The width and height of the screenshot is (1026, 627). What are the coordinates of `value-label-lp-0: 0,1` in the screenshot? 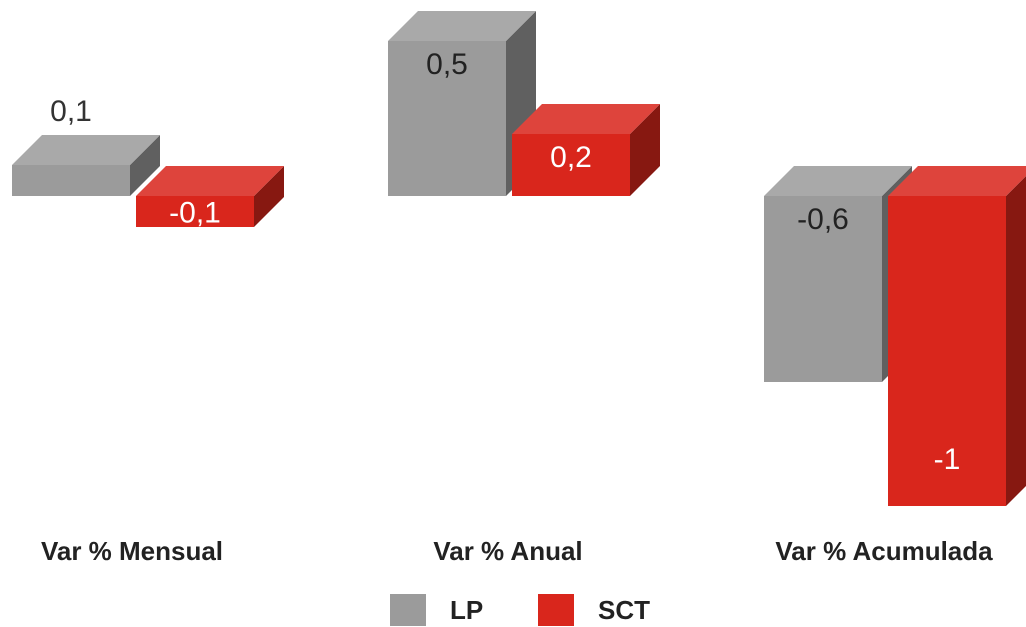 It's located at (71, 111).